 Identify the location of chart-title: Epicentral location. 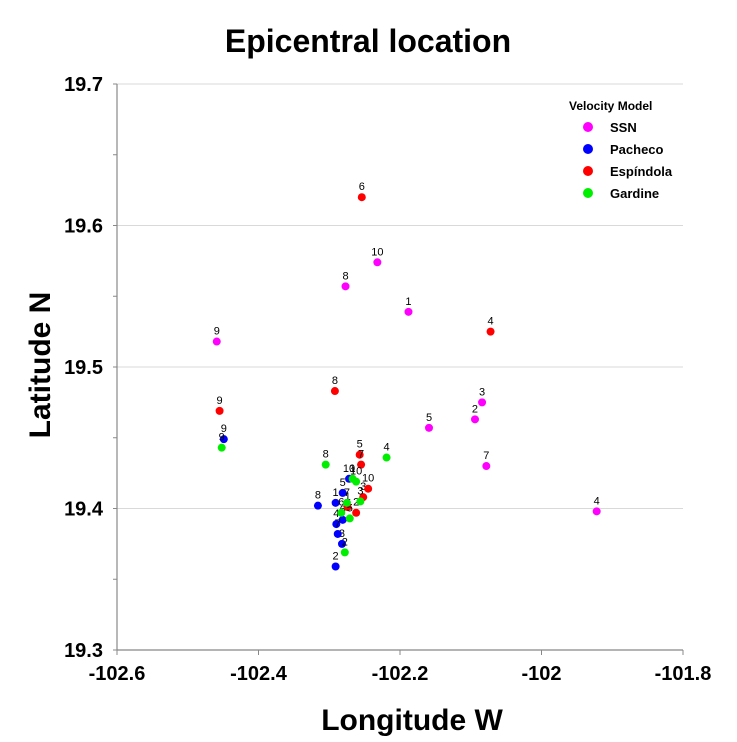
(368, 41).